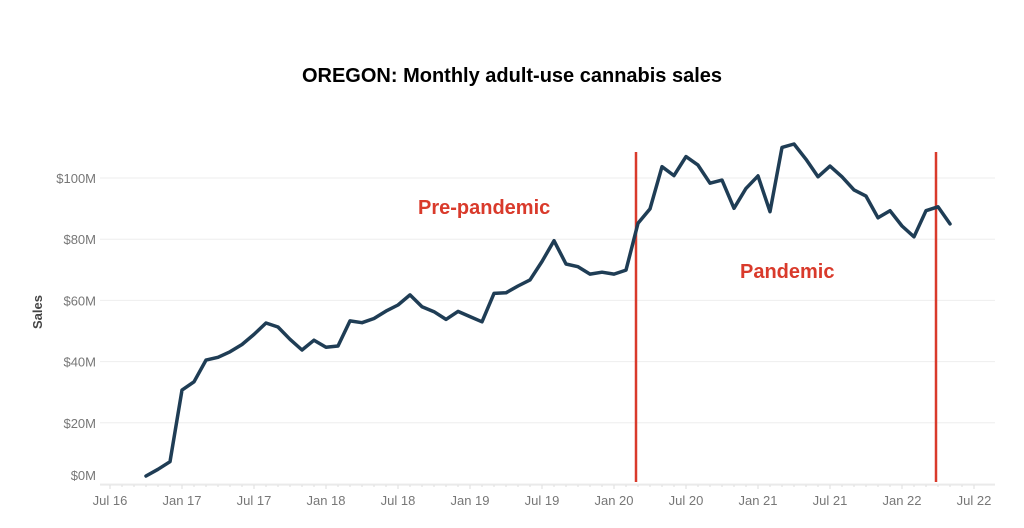 The width and height of the screenshot is (1024, 528). I want to click on x-tick-label: Jul 19, so click(542, 500).